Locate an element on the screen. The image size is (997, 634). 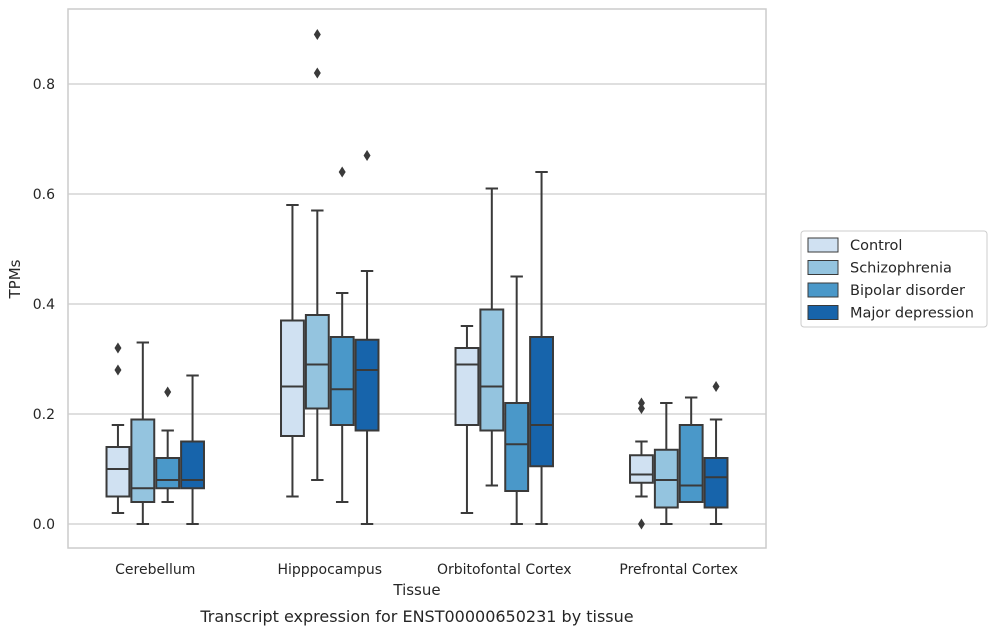
x-tick-label: Hipppocampus is located at coordinates (329, 570).